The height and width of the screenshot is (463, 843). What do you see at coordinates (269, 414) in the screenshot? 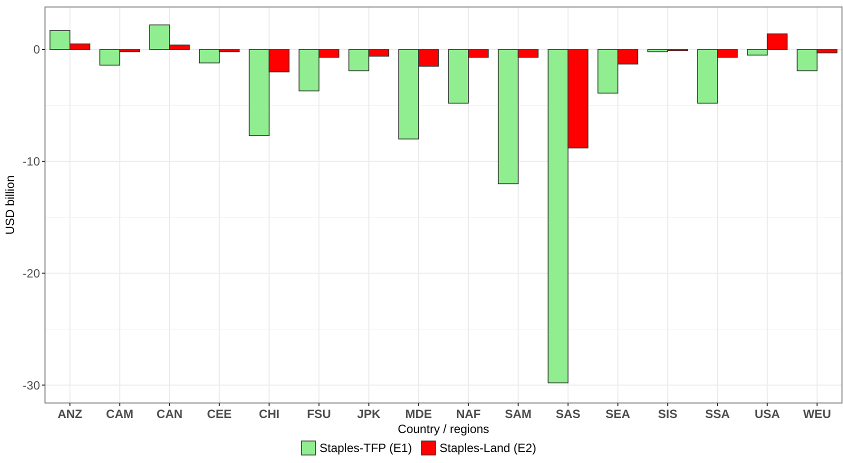
I see `x-tick-label: CHI` at bounding box center [269, 414].